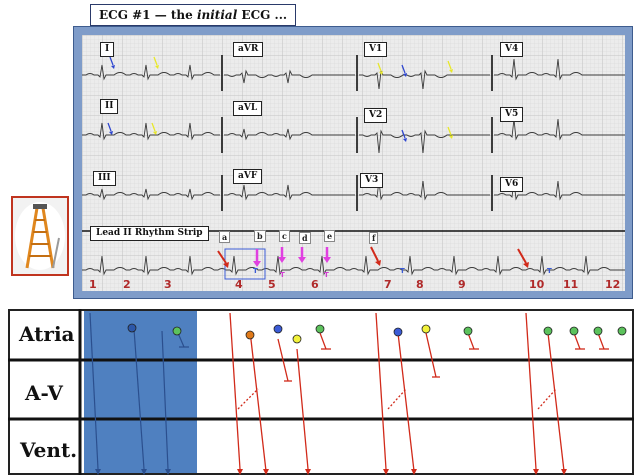 The image size is (640, 475). Describe the element at coordinates (107, 49) in the screenshot. I see `lead-label-I: I` at that location.